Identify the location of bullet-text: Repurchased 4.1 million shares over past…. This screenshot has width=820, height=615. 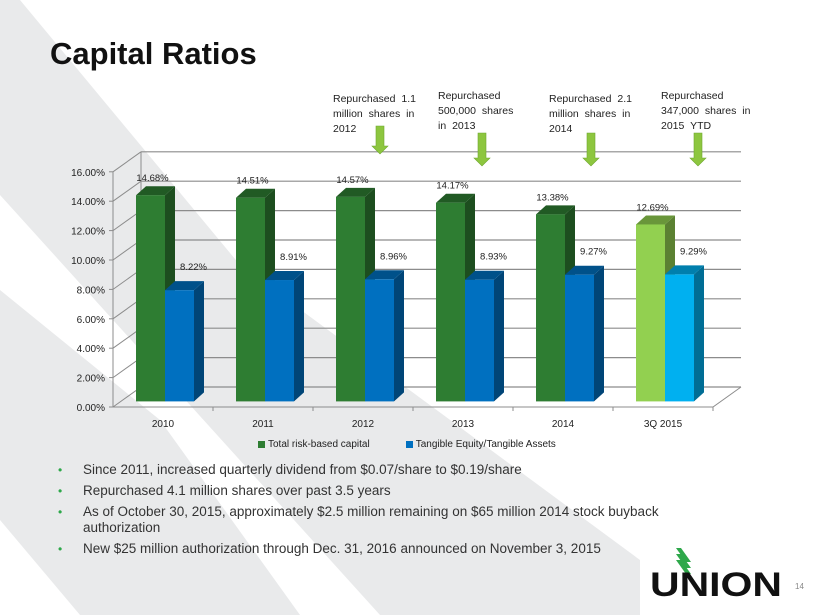
(237, 490).